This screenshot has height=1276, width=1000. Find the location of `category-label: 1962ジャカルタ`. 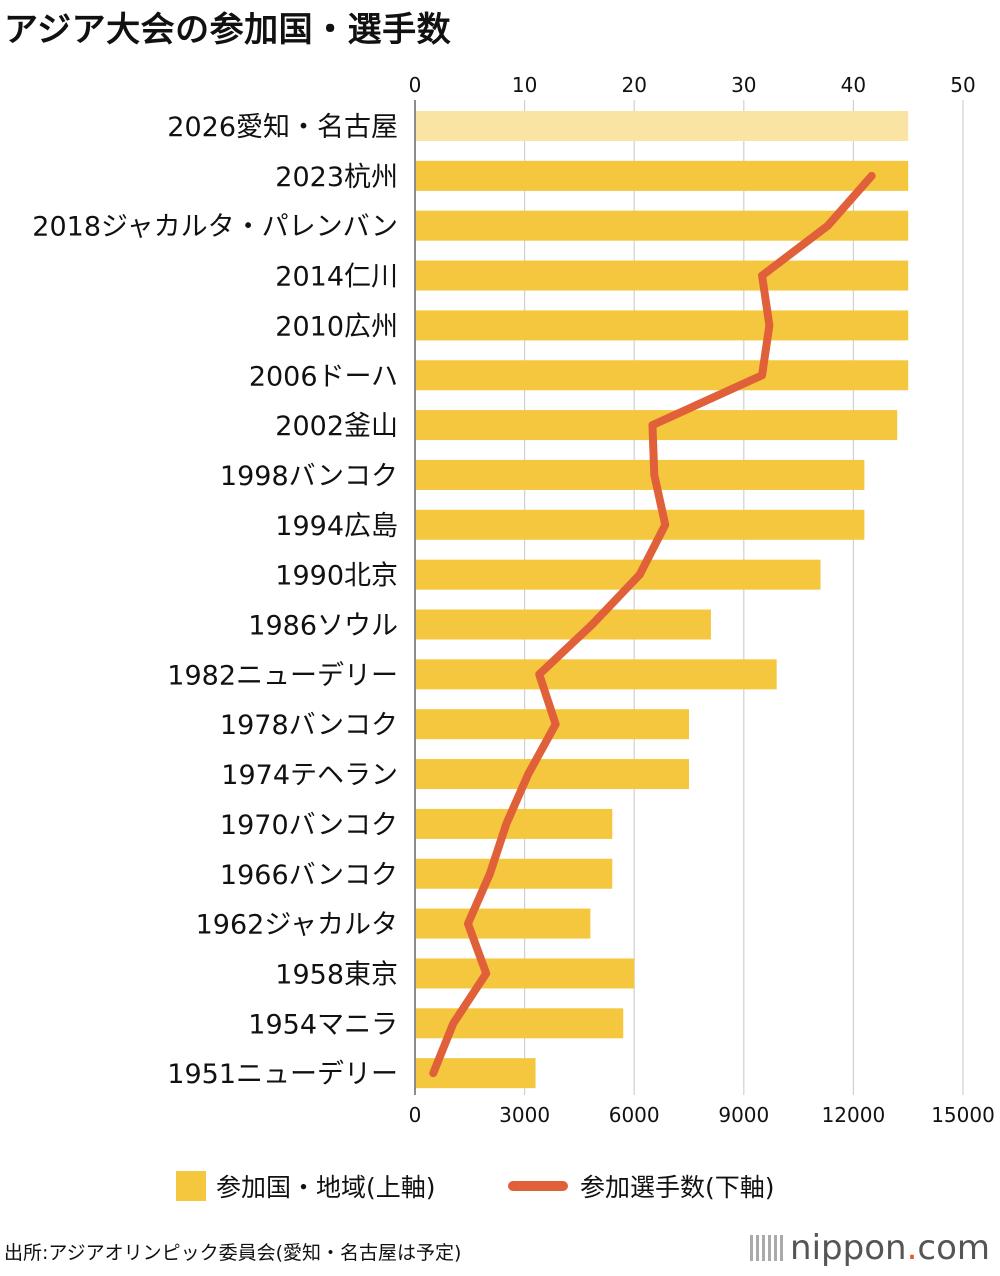

category-label: 1962ジャカルタ is located at coordinates (297, 925).